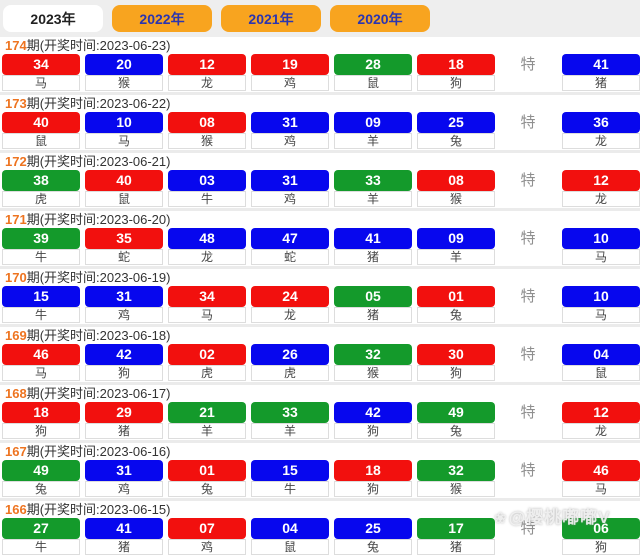  Describe the element at coordinates (321, 220) in the screenshot. I see `draw-row-header: 171期(开奖时间:2023-06-20)` at that location.